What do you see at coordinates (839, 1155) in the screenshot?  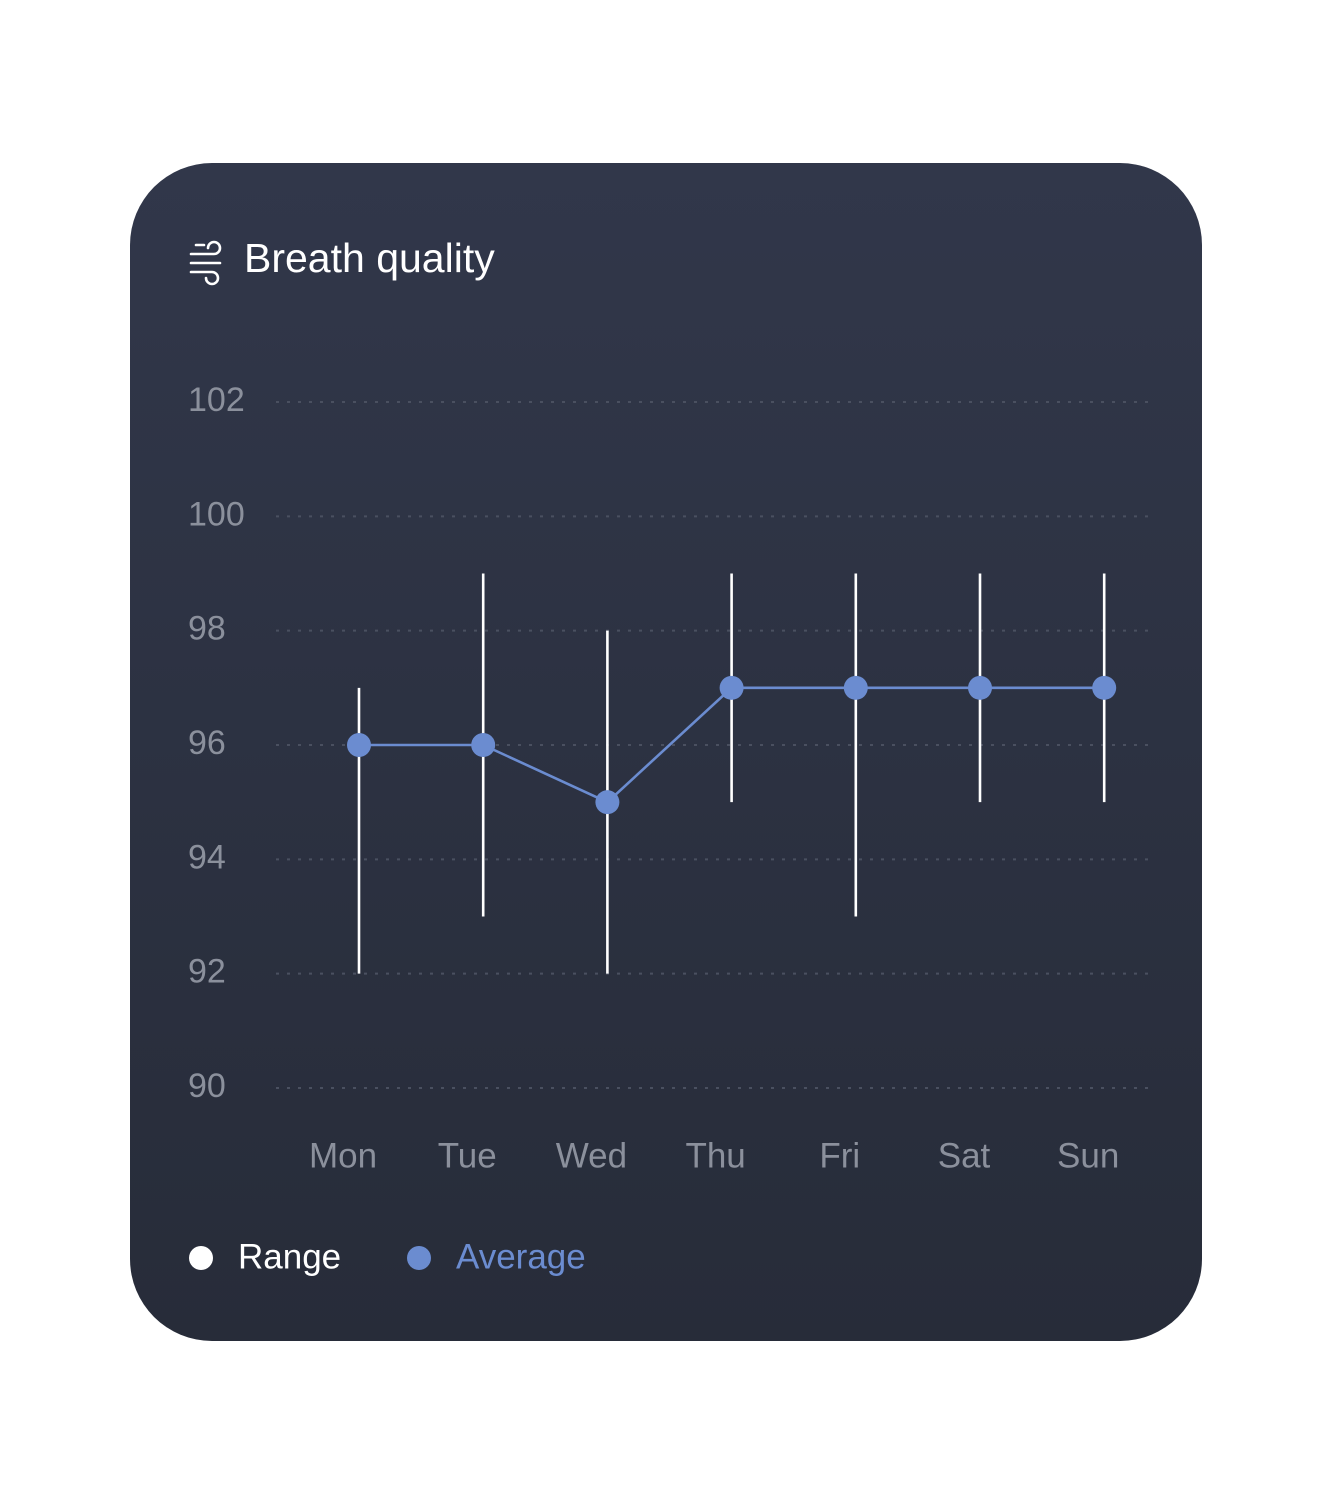 I see `x-tick-label: Fri` at bounding box center [839, 1155].